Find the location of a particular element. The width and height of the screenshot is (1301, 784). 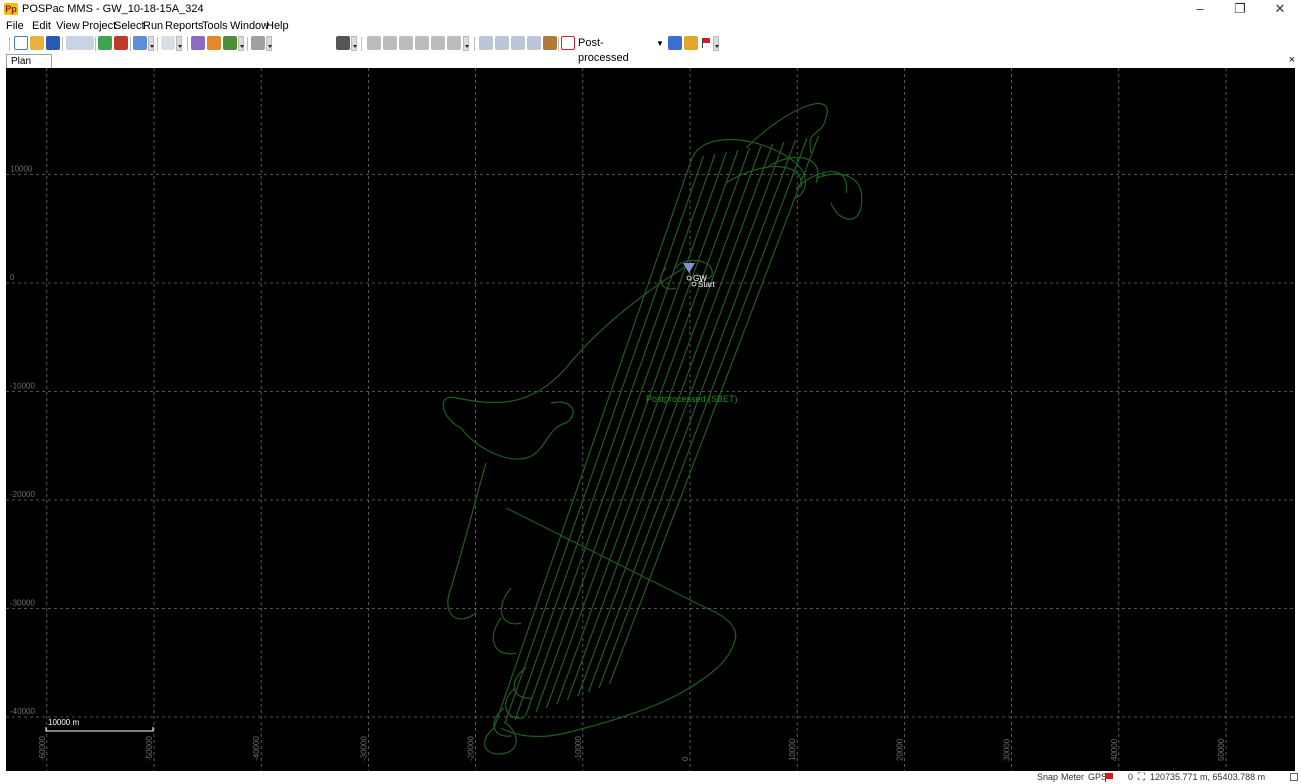

run-icon is located at coordinates (121, 43).